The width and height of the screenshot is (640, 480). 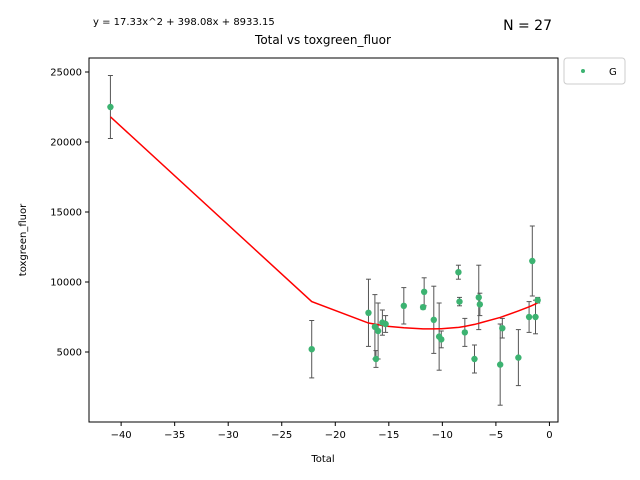 I want to click on x-tick-label: 0, so click(x=549, y=435).